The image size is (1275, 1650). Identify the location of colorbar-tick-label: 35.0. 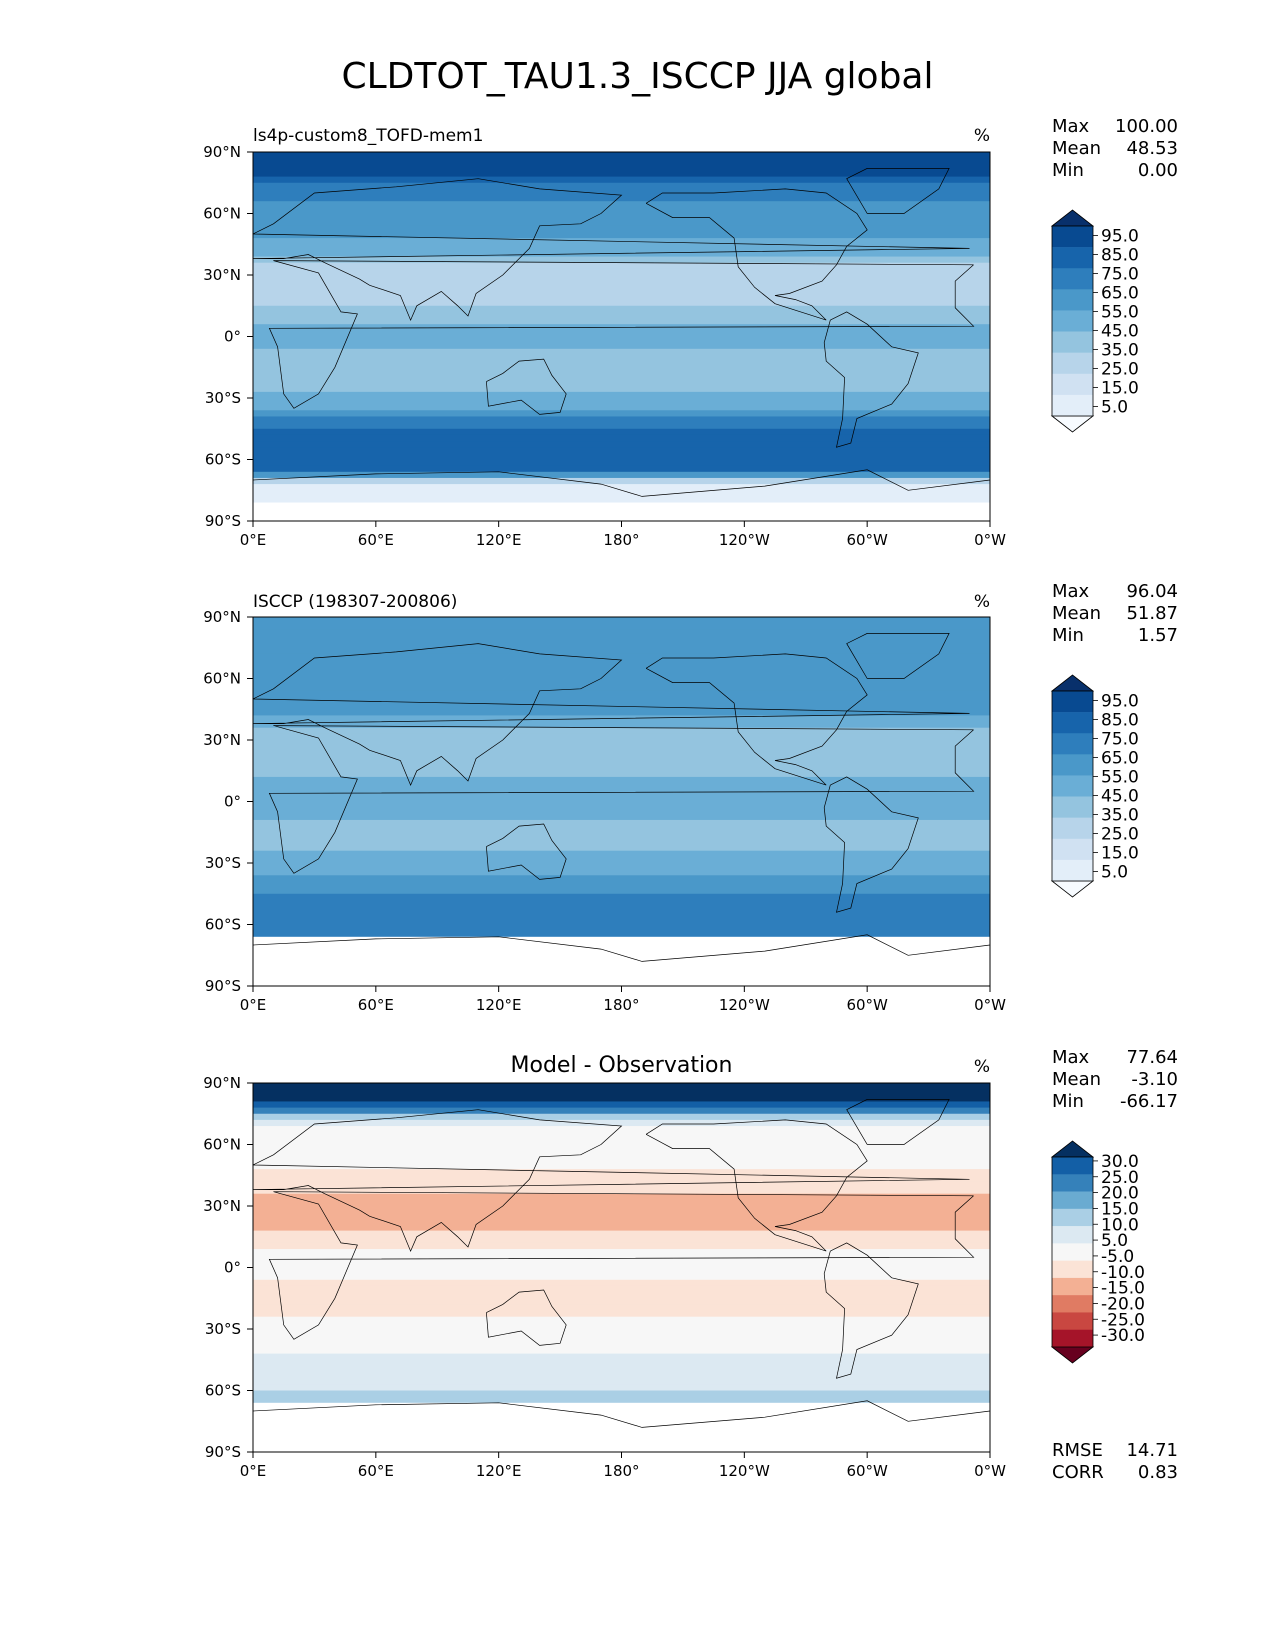
(1120, 816).